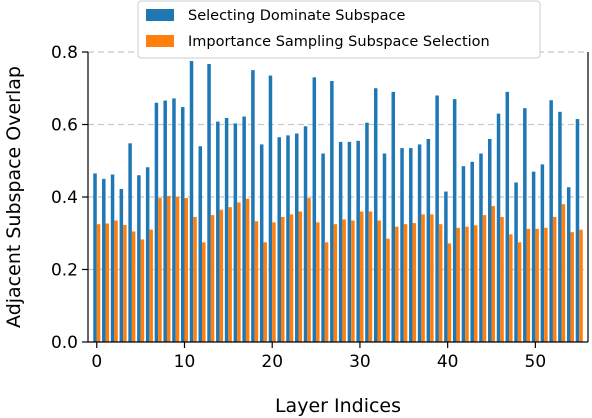 Image resolution: width=592 pixels, height=418 pixels. Describe the element at coordinates (64, 126) in the screenshot. I see `y-tick-label: 0.6` at that location.